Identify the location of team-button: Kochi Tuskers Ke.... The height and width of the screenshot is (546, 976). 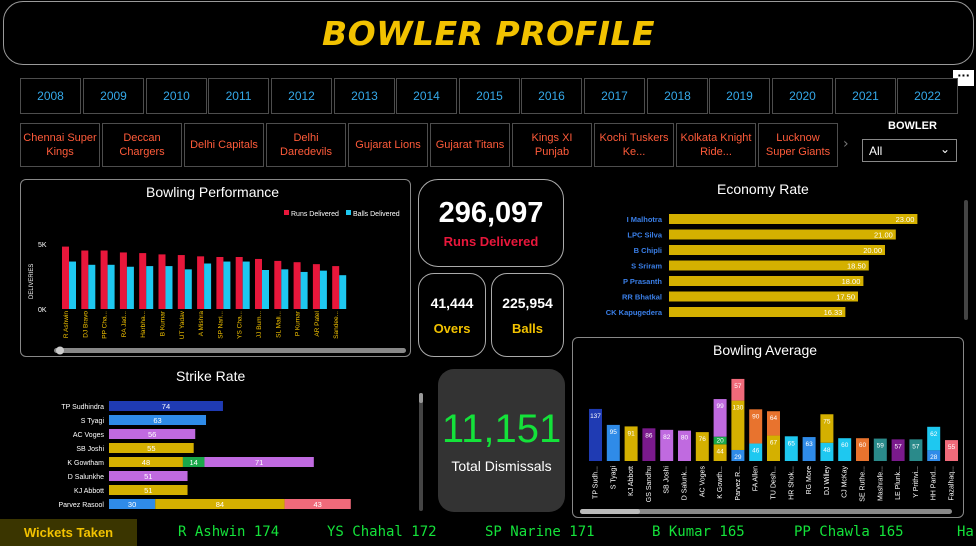
(634, 145).